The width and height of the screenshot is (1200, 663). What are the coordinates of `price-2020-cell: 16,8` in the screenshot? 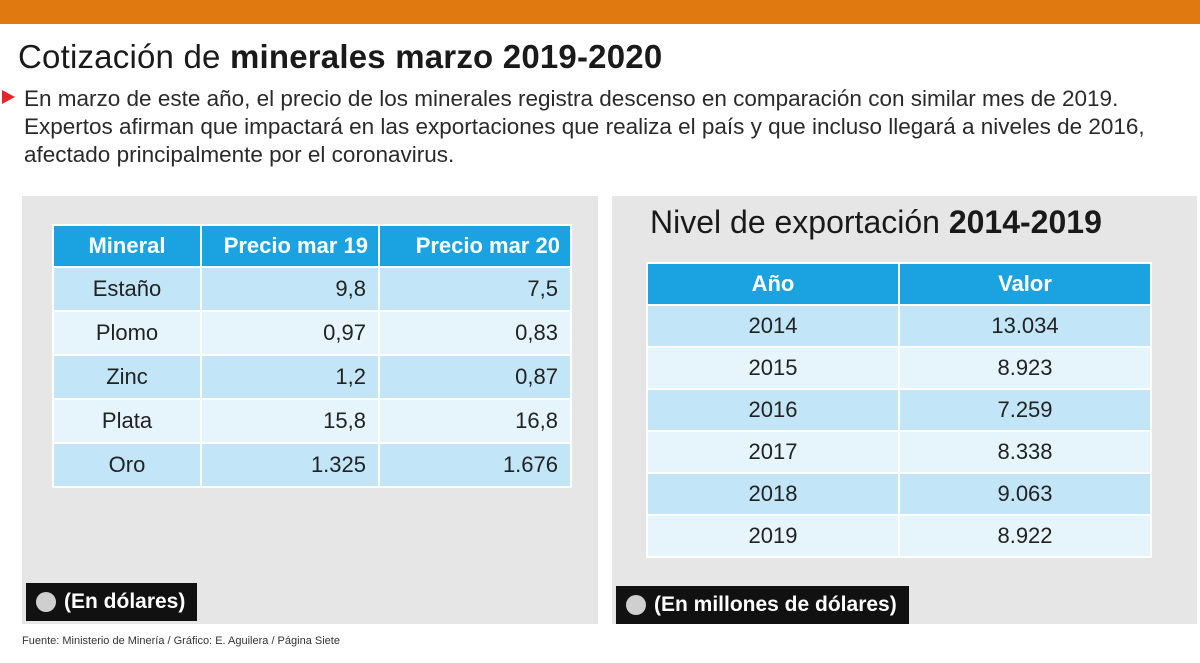 It's located at (475, 421).